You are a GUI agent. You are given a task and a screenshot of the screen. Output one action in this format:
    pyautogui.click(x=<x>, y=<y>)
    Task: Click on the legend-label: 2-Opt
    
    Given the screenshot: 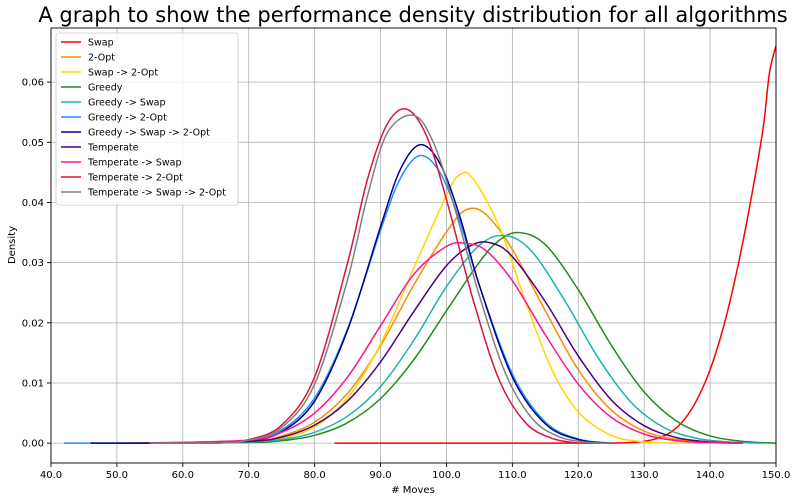 What is the action you would take?
    pyautogui.click(x=101, y=58)
    